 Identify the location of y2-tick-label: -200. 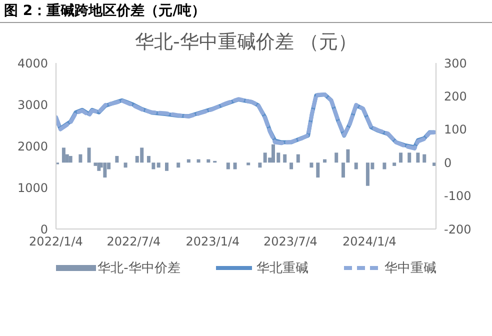
(458, 229).